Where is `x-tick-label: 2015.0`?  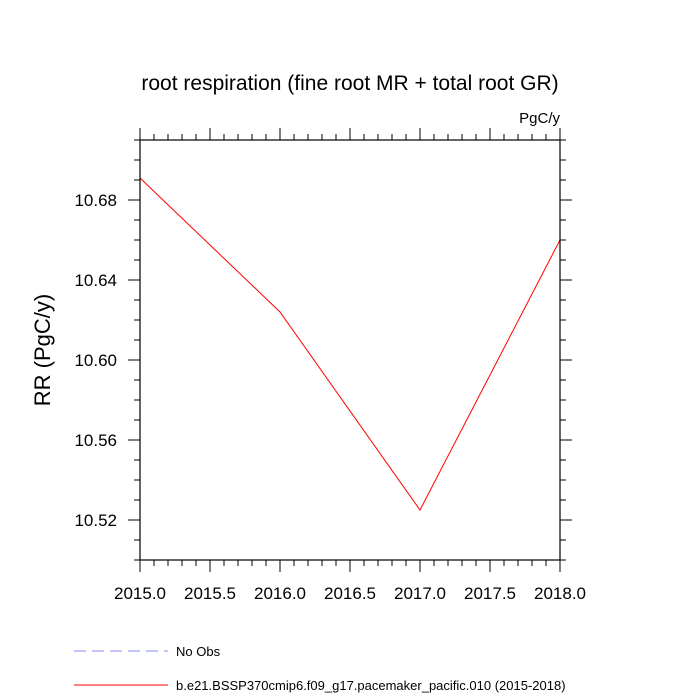
x-tick-label: 2015.0 is located at coordinates (140, 593).